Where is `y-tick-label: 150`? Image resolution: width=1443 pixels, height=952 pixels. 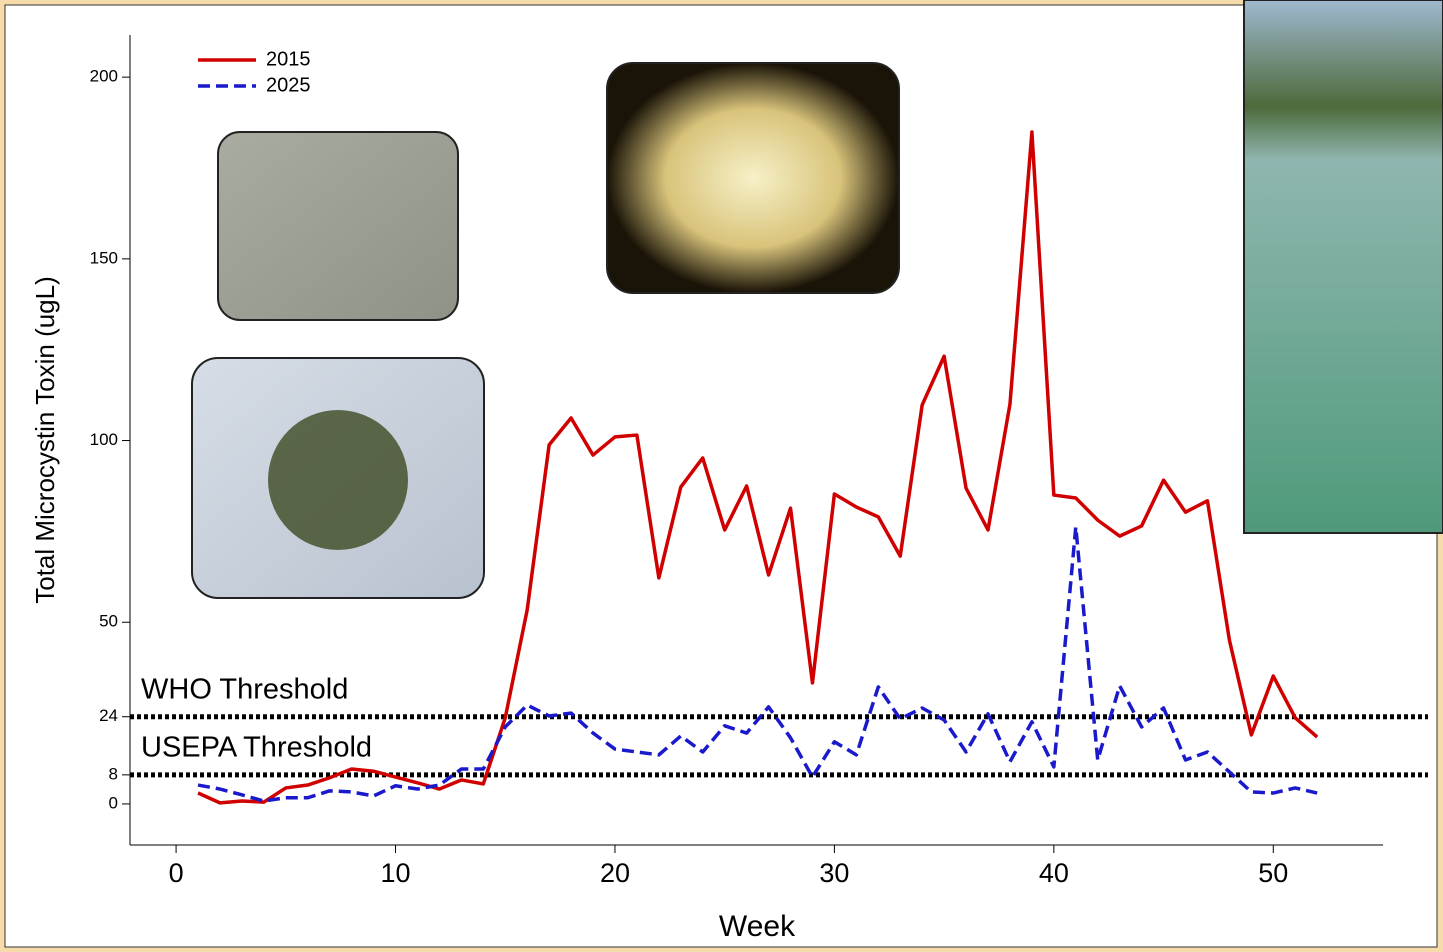
y-tick-label: 150 is located at coordinates (104, 257).